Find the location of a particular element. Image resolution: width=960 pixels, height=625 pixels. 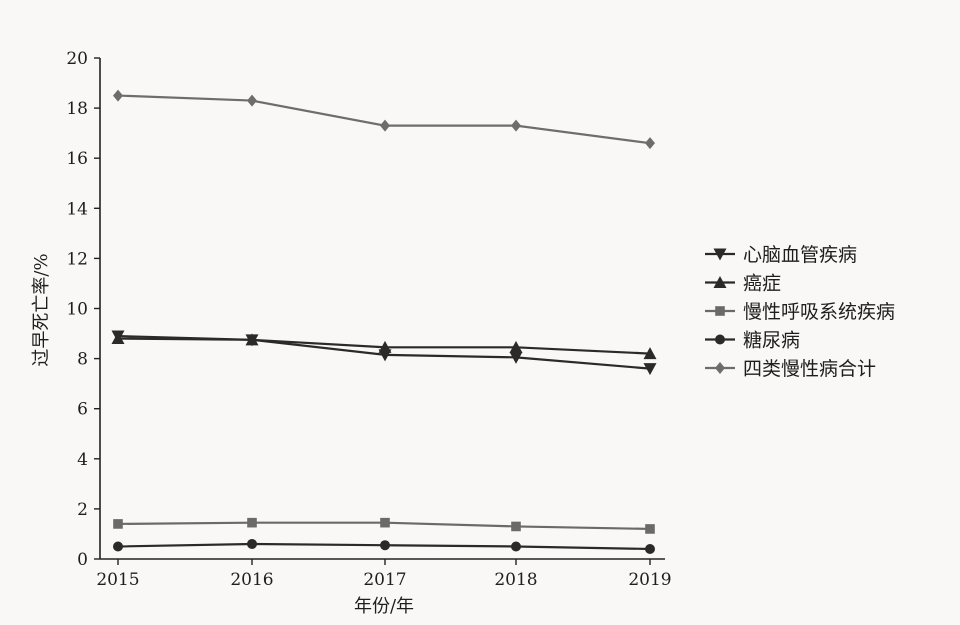

legend-item: 心脑血管疾病 is located at coordinates (781, 255).